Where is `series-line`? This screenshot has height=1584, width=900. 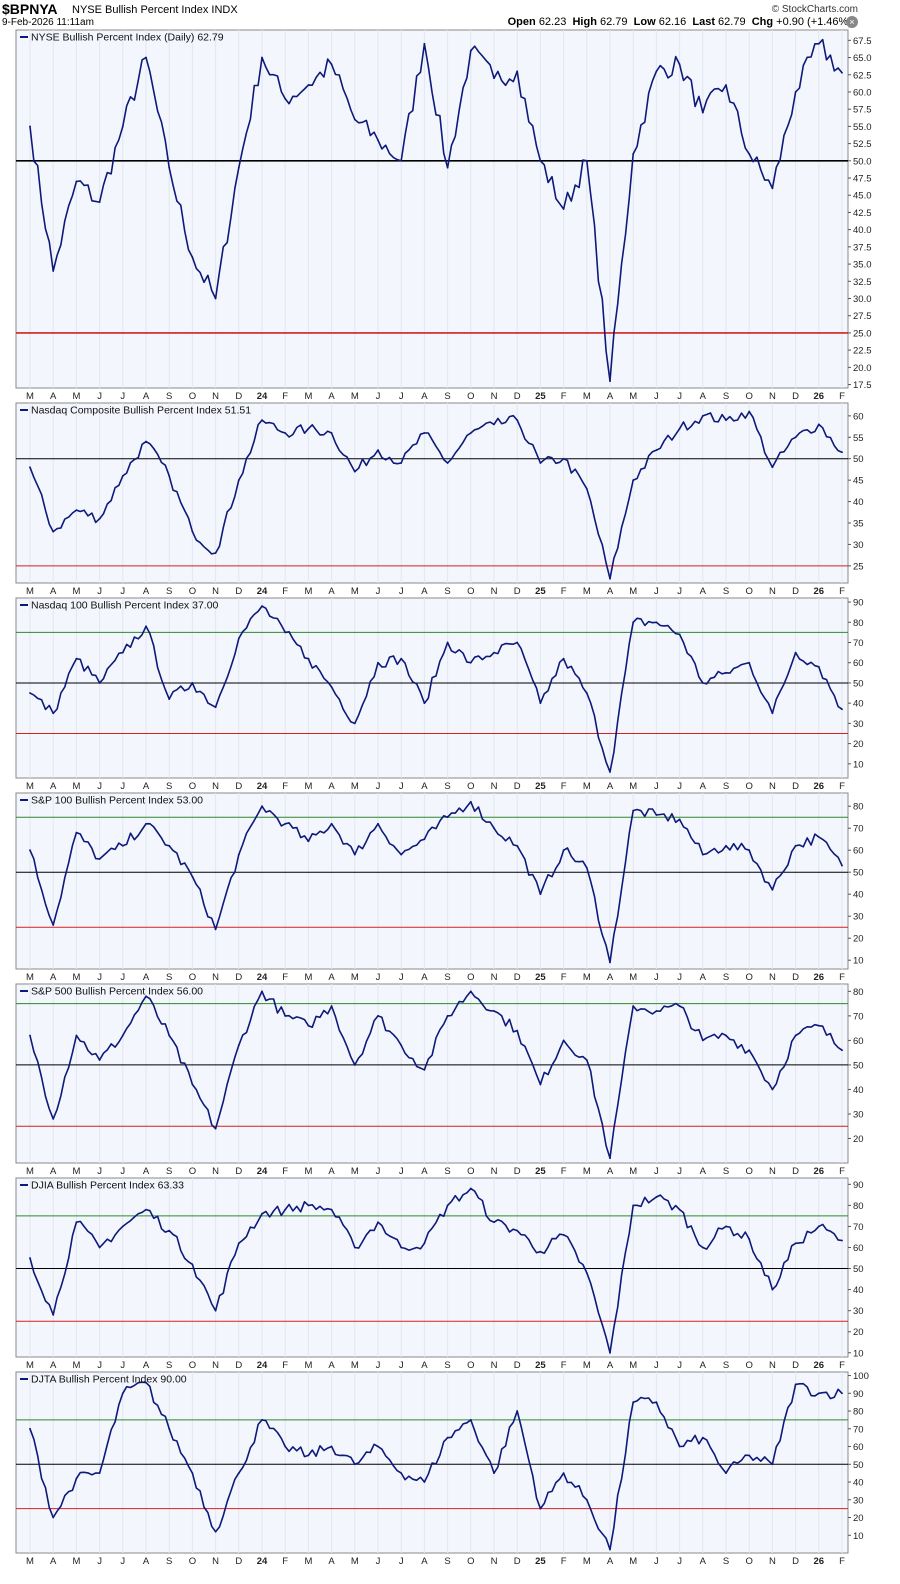
series-line is located at coordinates (436, 882).